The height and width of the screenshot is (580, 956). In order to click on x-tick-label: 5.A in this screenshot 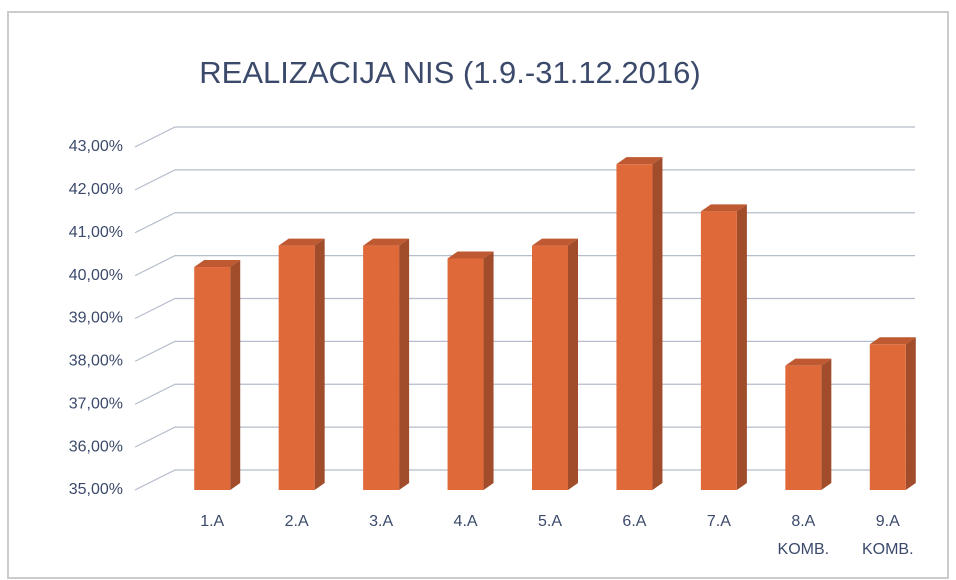, I will do `click(550, 521)`.